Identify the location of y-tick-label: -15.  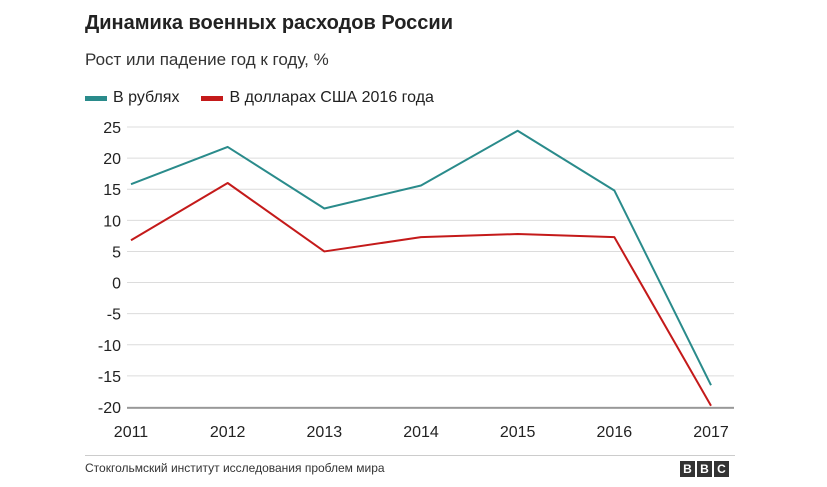
(109, 377).